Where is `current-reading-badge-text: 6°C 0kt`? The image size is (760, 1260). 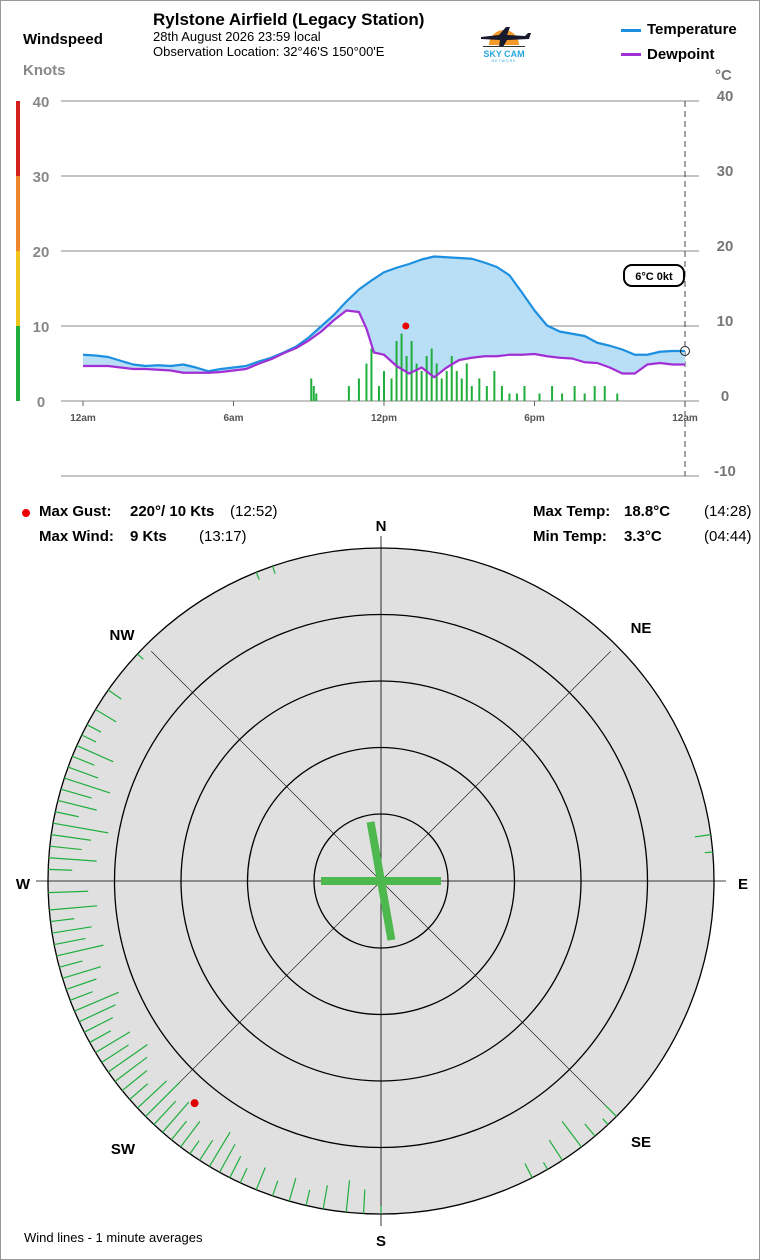 current-reading-badge-text: 6°C 0kt is located at coordinates (654, 277).